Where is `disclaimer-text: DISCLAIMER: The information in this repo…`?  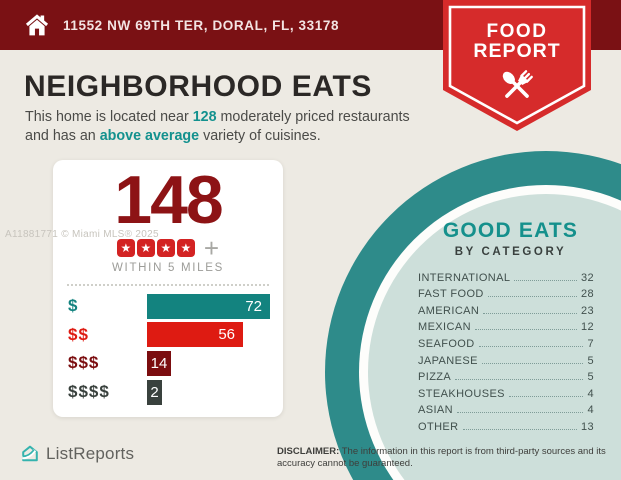
disclaimer-text: DISCLAIMER: The information in this repo… is located at coordinates (445, 458).